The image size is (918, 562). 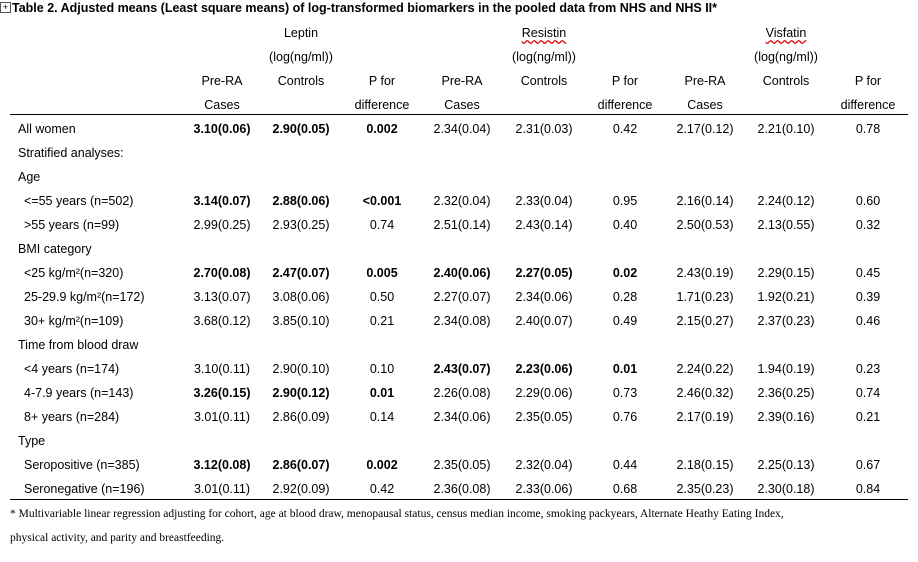 What do you see at coordinates (786, 393) in the screenshot?
I see `cell: 2.36(0.25)` at bounding box center [786, 393].